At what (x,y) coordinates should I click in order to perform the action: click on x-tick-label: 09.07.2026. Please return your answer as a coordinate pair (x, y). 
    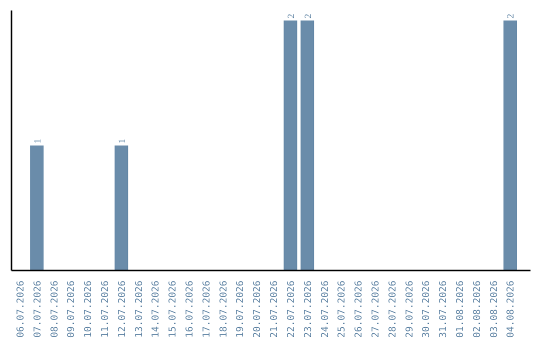
    Looking at the image, I should click on (72, 309).